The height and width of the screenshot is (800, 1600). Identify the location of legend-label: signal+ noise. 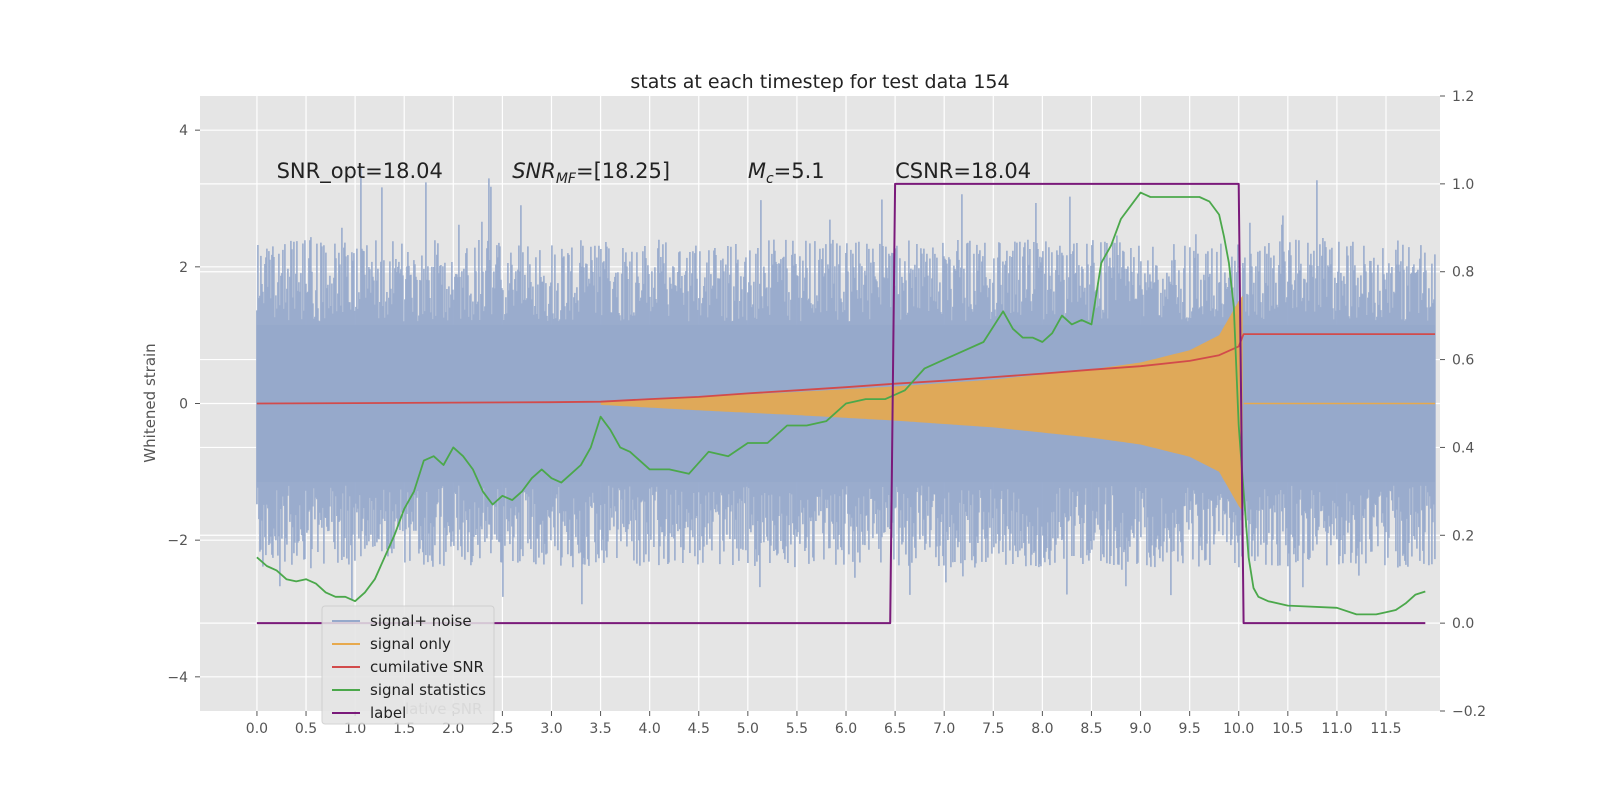
(421, 621).